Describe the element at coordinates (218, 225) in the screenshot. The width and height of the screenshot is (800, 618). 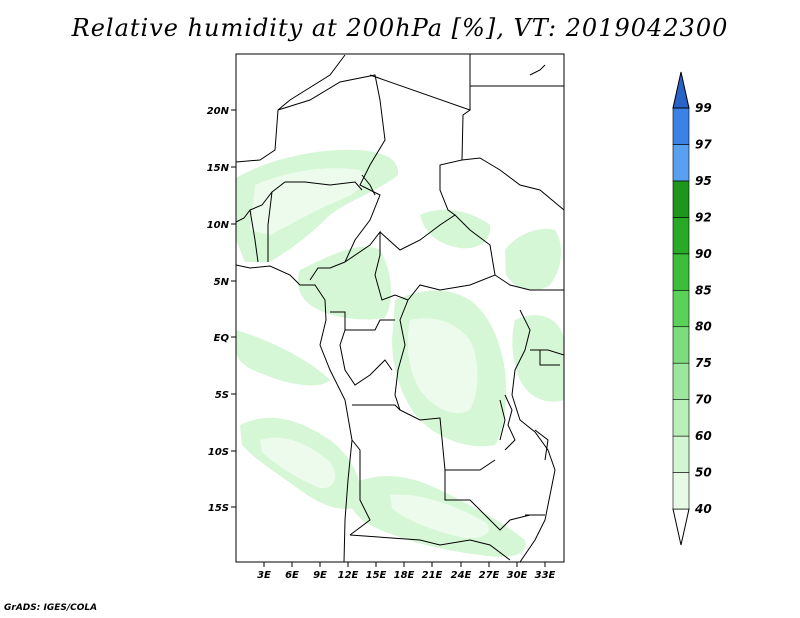
I see `lat-tick-label: 10N` at that location.